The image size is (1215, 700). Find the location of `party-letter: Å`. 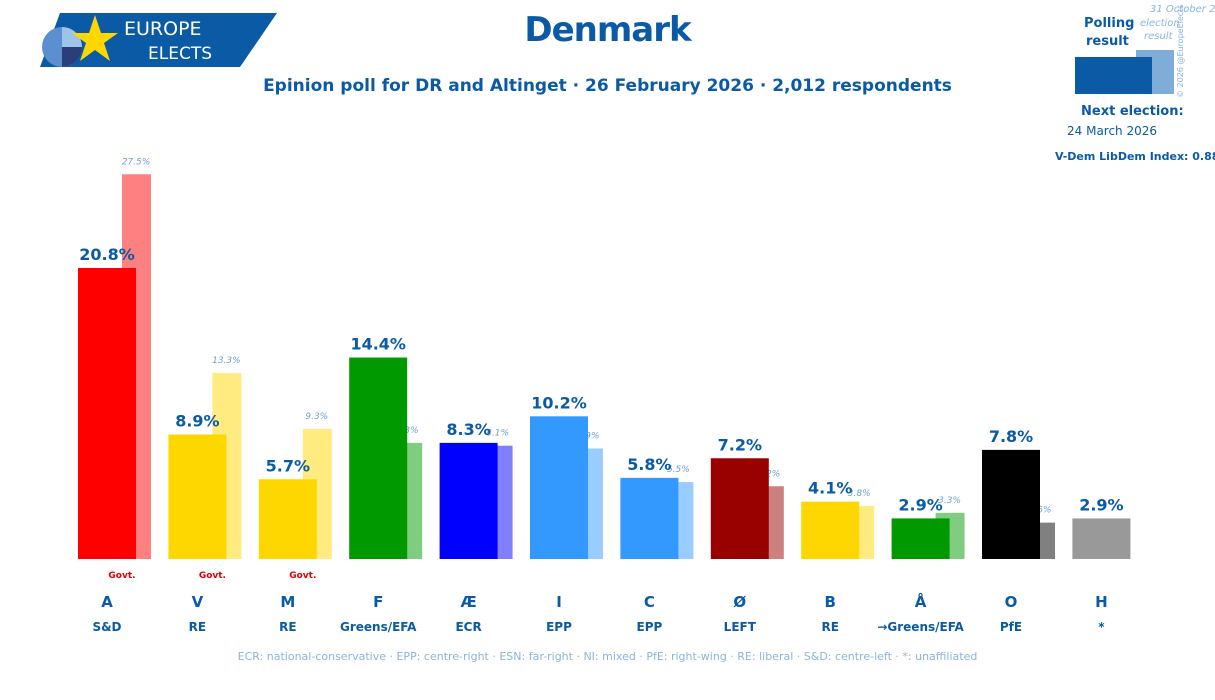

party-letter: Å is located at coordinates (921, 601).